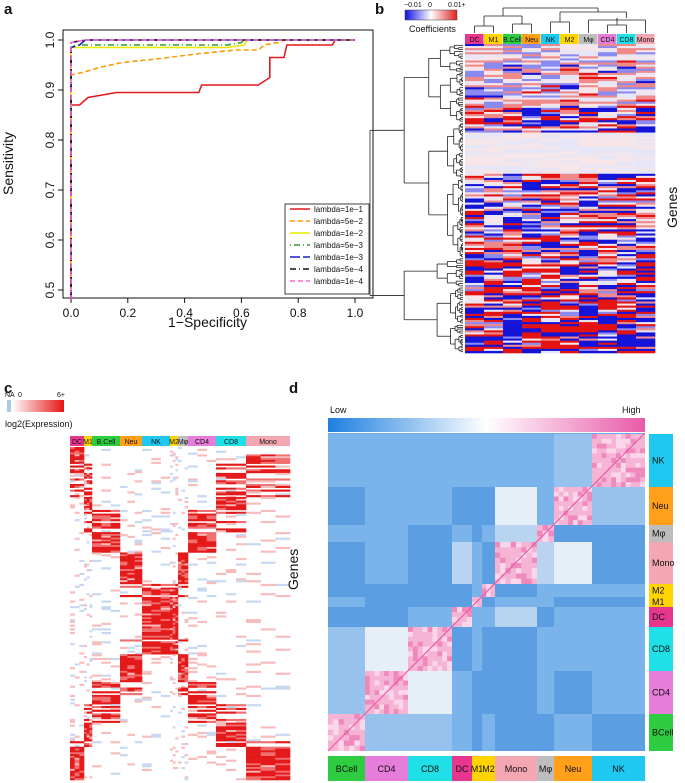 This screenshot has height=783, width=685. What do you see at coordinates (661, 649) in the screenshot?
I see `d-row-label-7: CD8` at bounding box center [661, 649].